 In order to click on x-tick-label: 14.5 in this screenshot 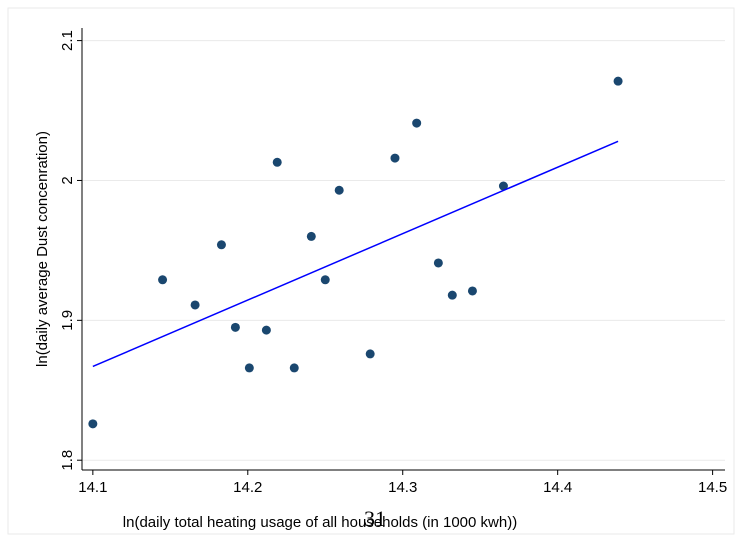, I will do `click(712, 487)`.